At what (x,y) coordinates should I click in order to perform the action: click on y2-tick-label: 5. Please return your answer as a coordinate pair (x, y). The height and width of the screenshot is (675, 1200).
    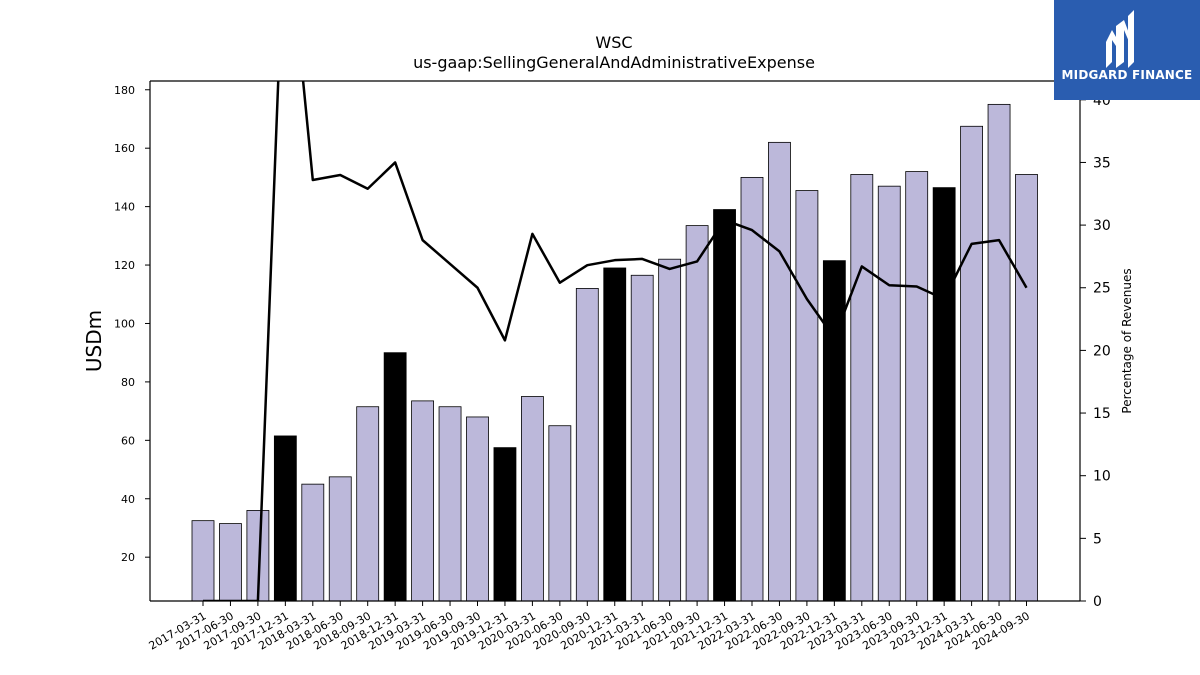
    Looking at the image, I should click on (1097, 539).